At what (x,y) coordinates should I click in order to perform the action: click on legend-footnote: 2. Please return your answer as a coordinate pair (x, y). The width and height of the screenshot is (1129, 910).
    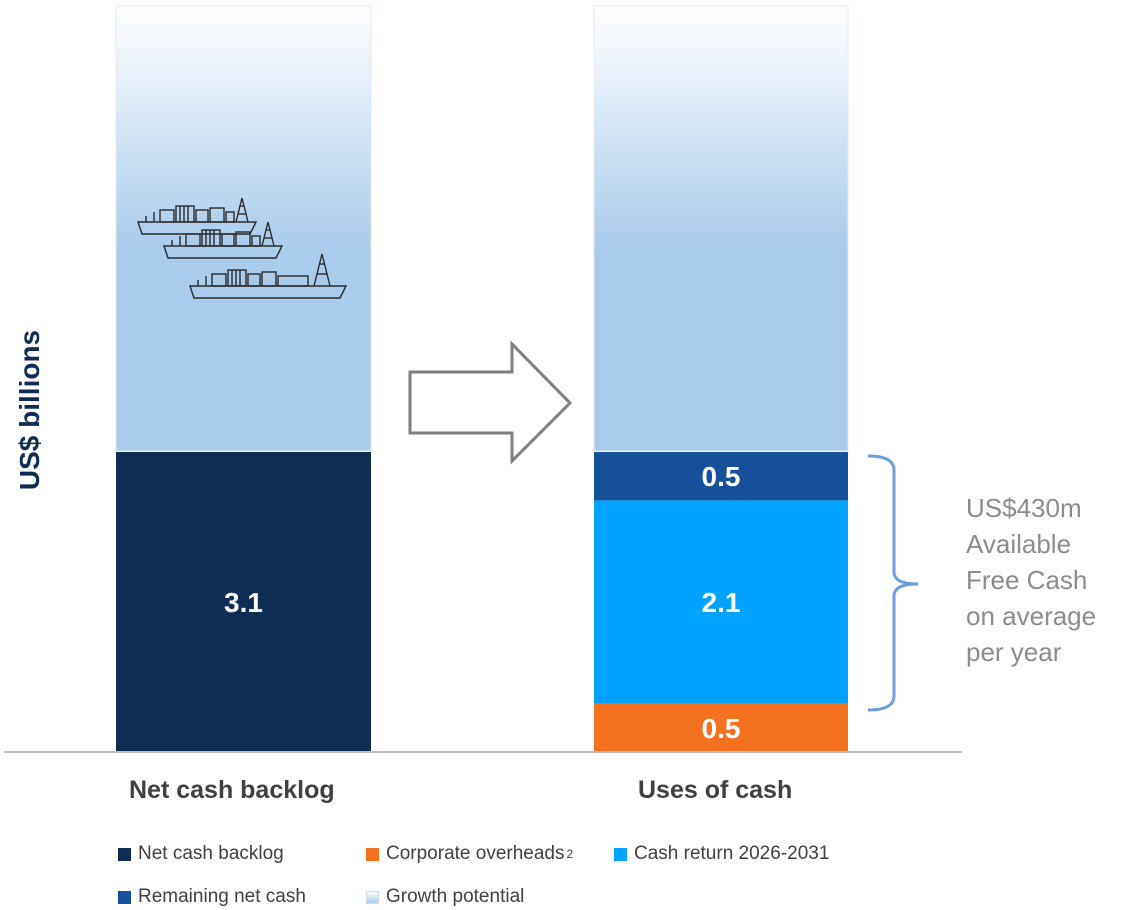
    Looking at the image, I should click on (570, 854).